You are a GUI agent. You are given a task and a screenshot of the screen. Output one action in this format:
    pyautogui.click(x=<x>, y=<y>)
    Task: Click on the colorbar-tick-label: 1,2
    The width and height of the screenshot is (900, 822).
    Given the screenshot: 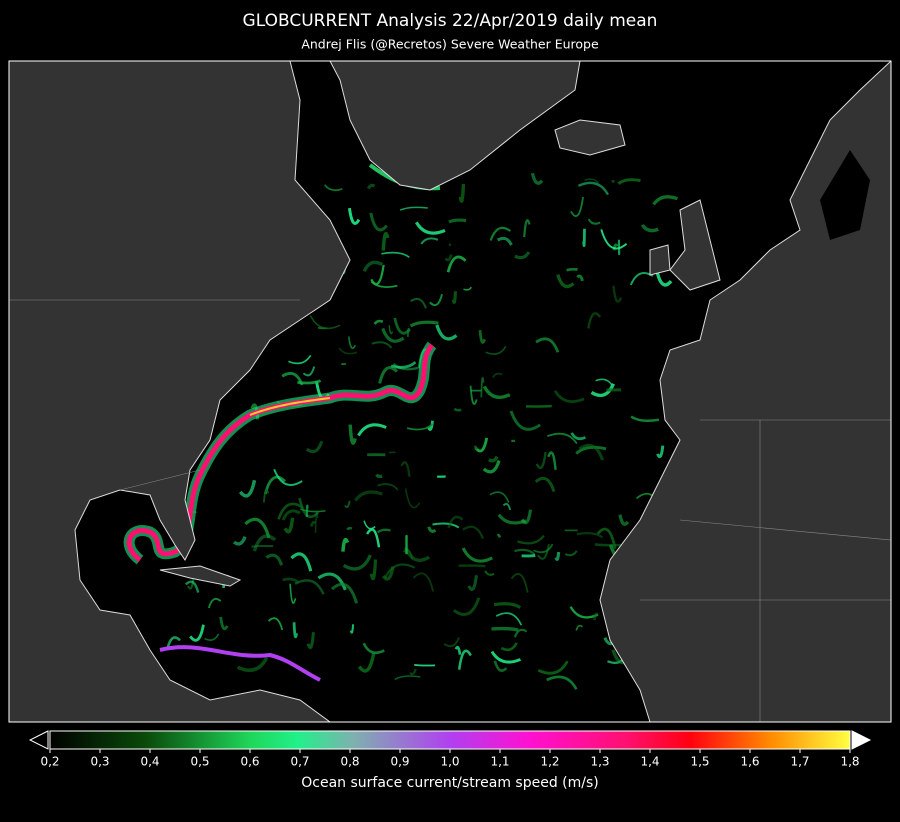 What is the action you would take?
    pyautogui.click(x=549, y=762)
    